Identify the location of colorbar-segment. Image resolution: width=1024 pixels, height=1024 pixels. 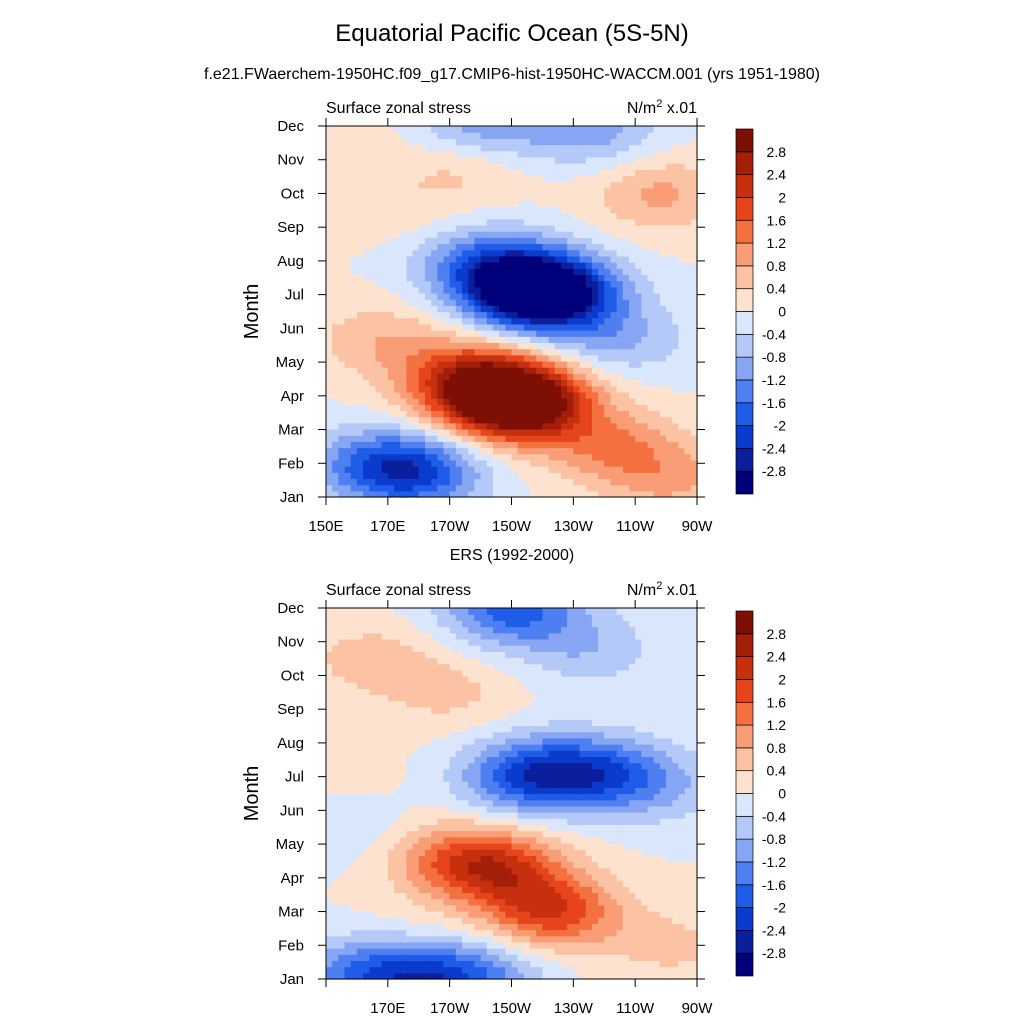
(744, 254).